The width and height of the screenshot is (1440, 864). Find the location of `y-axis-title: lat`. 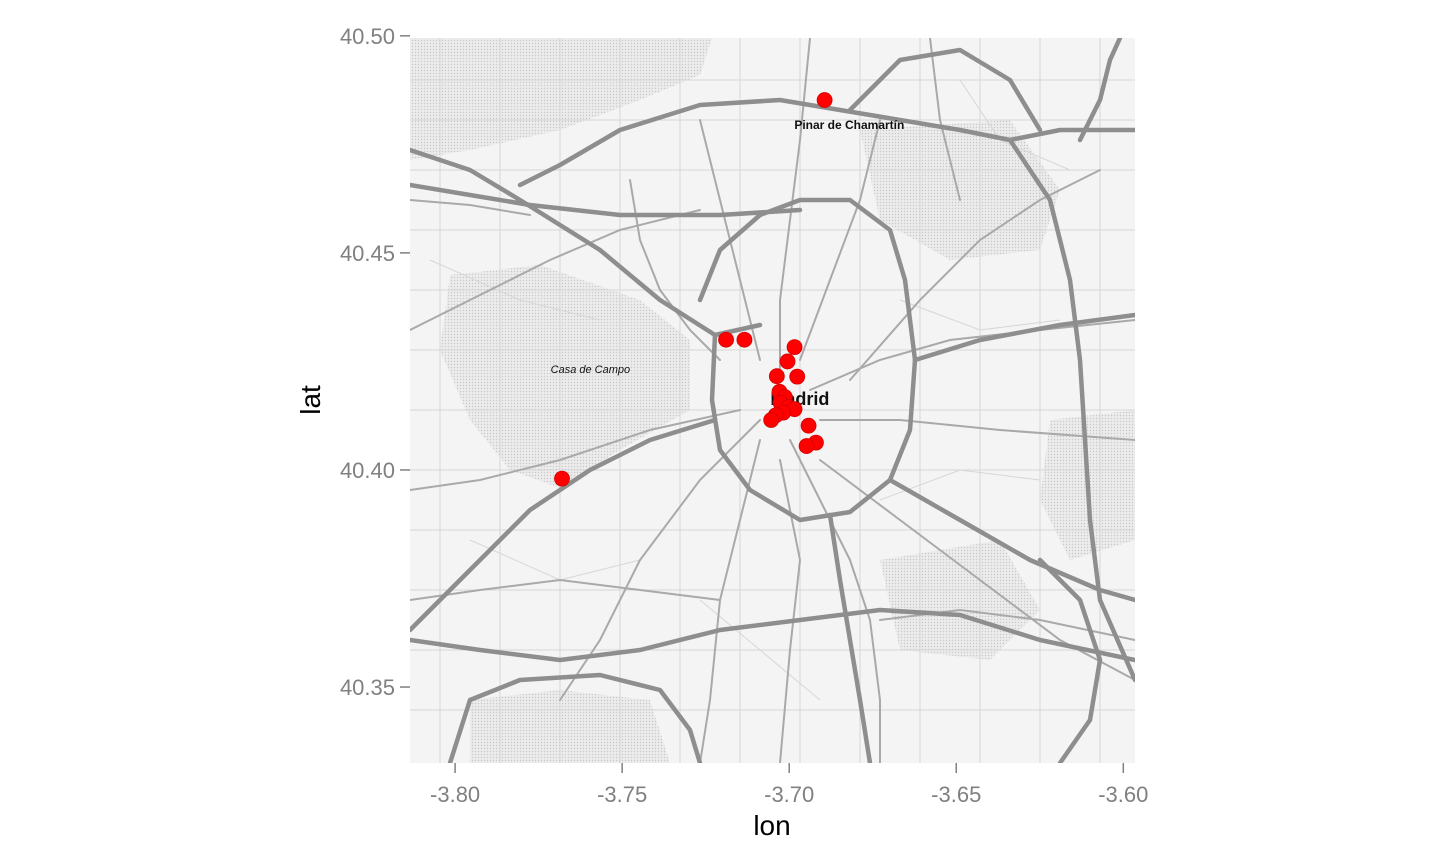

y-axis-title: lat is located at coordinates (310, 400).